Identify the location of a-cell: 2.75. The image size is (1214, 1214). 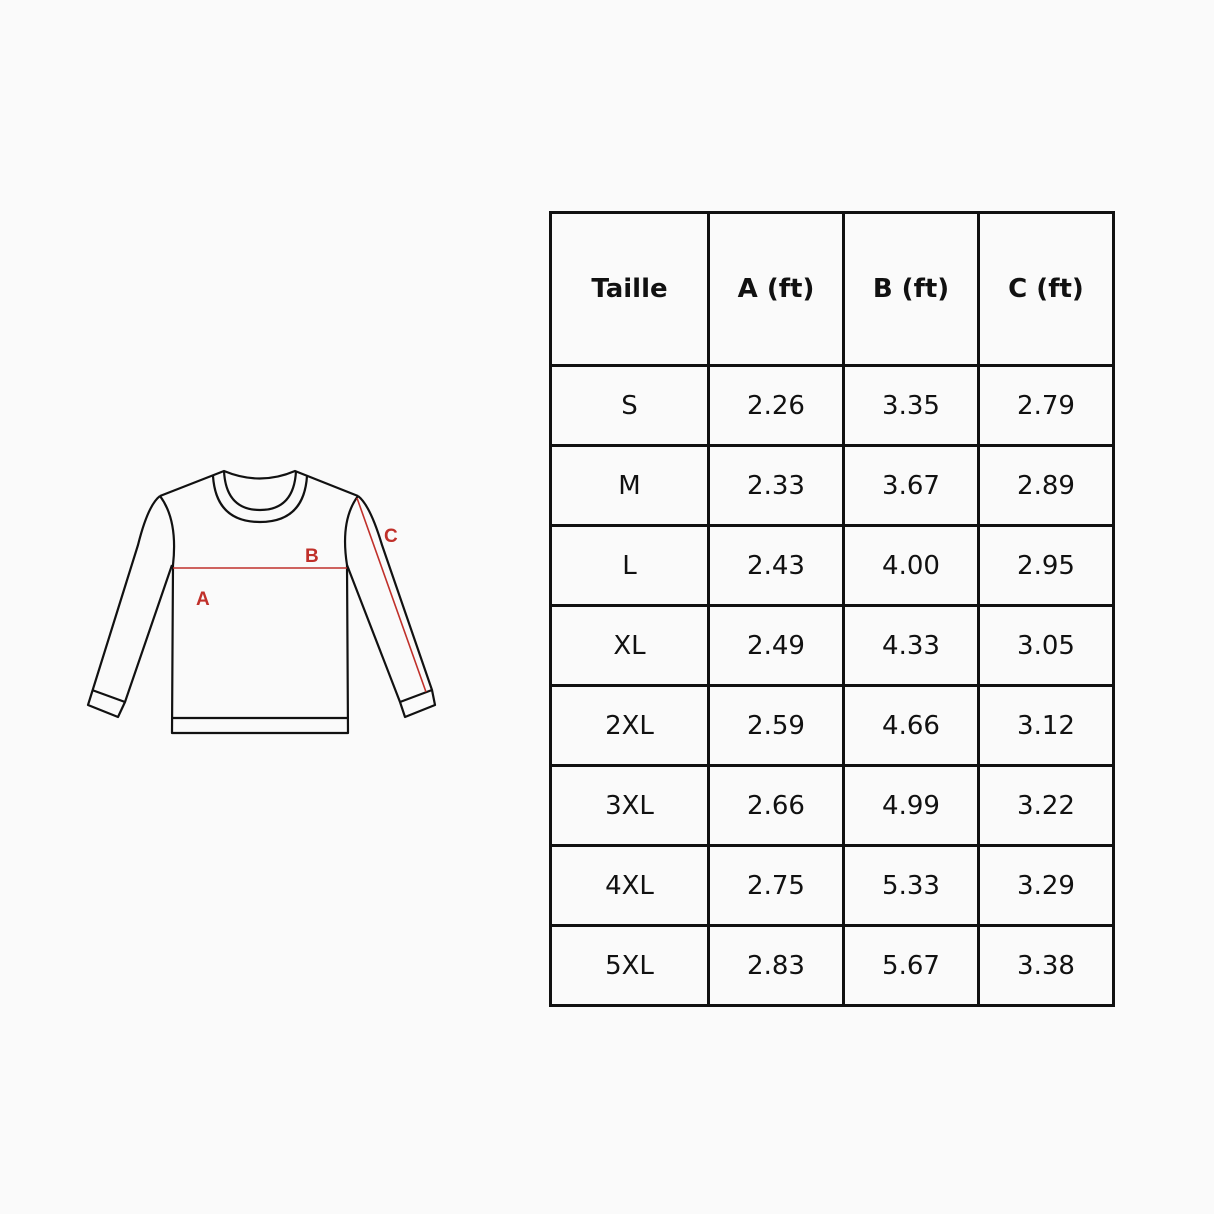
(776, 885).